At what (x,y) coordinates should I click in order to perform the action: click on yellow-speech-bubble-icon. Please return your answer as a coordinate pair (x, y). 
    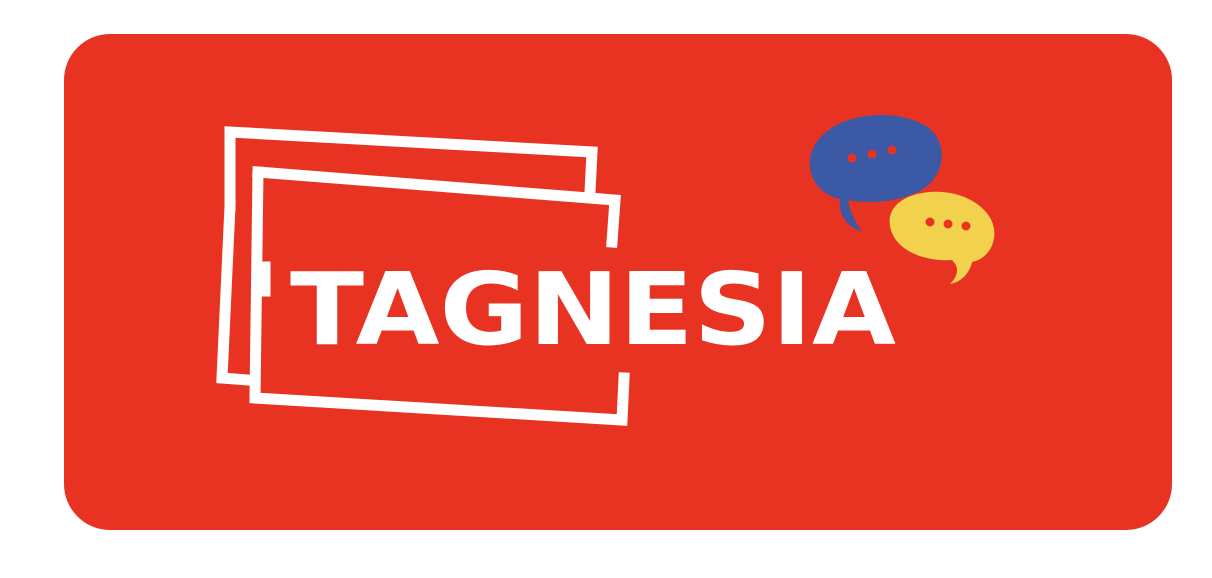
    Looking at the image, I should click on (942, 237).